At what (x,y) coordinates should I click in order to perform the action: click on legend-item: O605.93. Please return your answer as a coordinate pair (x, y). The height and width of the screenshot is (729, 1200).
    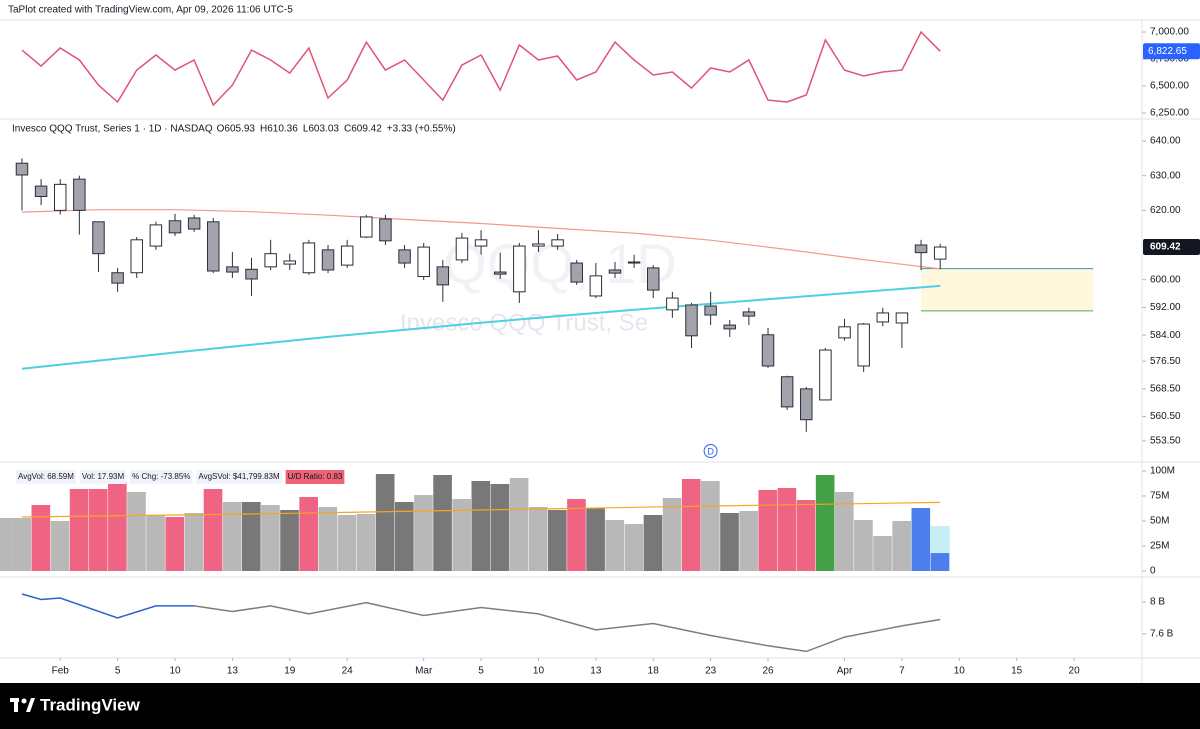
    Looking at the image, I should click on (236, 129).